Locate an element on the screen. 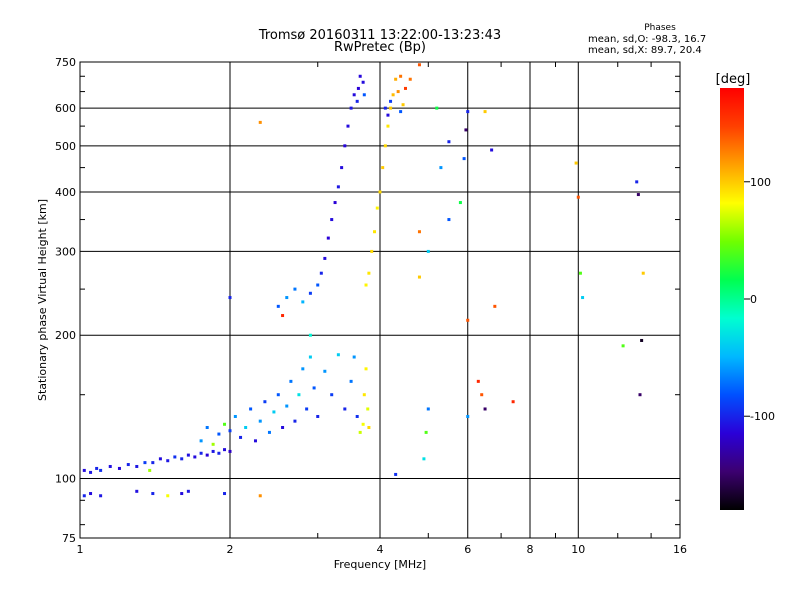  chart-title: Tromsø 20160311 13:22:00-13:23:43 is located at coordinates (380, 35).